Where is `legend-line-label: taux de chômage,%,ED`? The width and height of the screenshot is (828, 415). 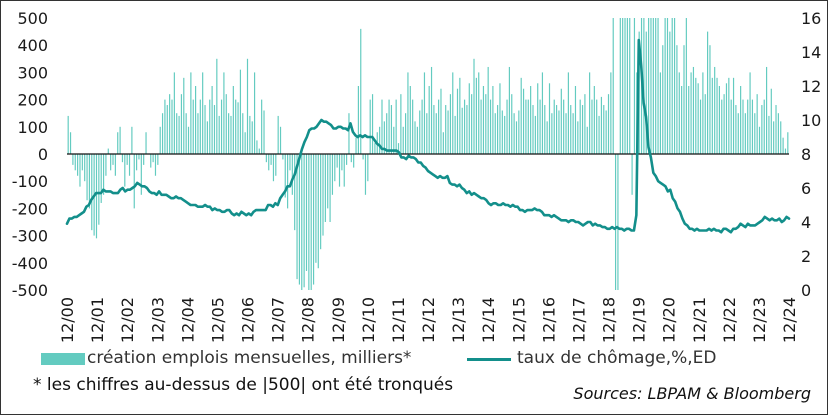 legend-line-label: taux de chômage,%,ED is located at coordinates (617, 358).